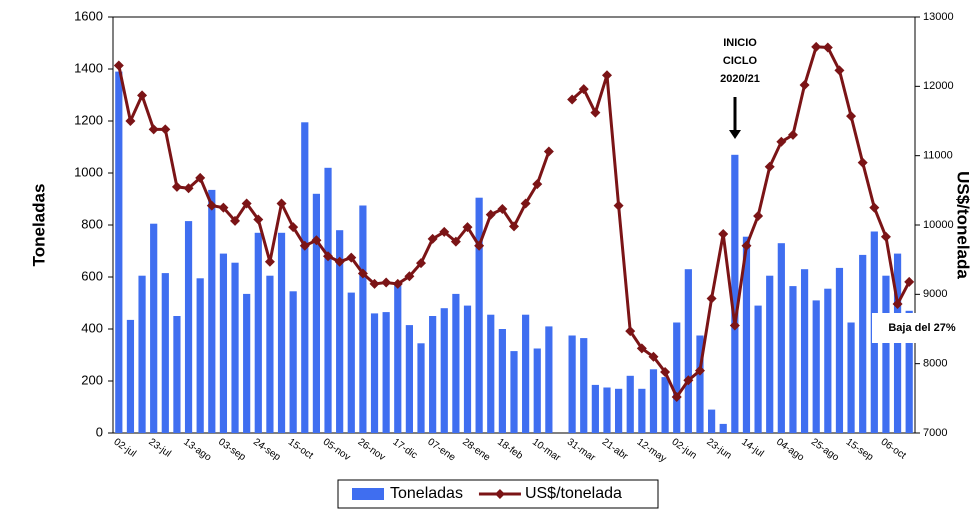  What do you see at coordinates (267, 450) in the screenshot?
I see `x-tick-label: 24-sep` at bounding box center [267, 450].